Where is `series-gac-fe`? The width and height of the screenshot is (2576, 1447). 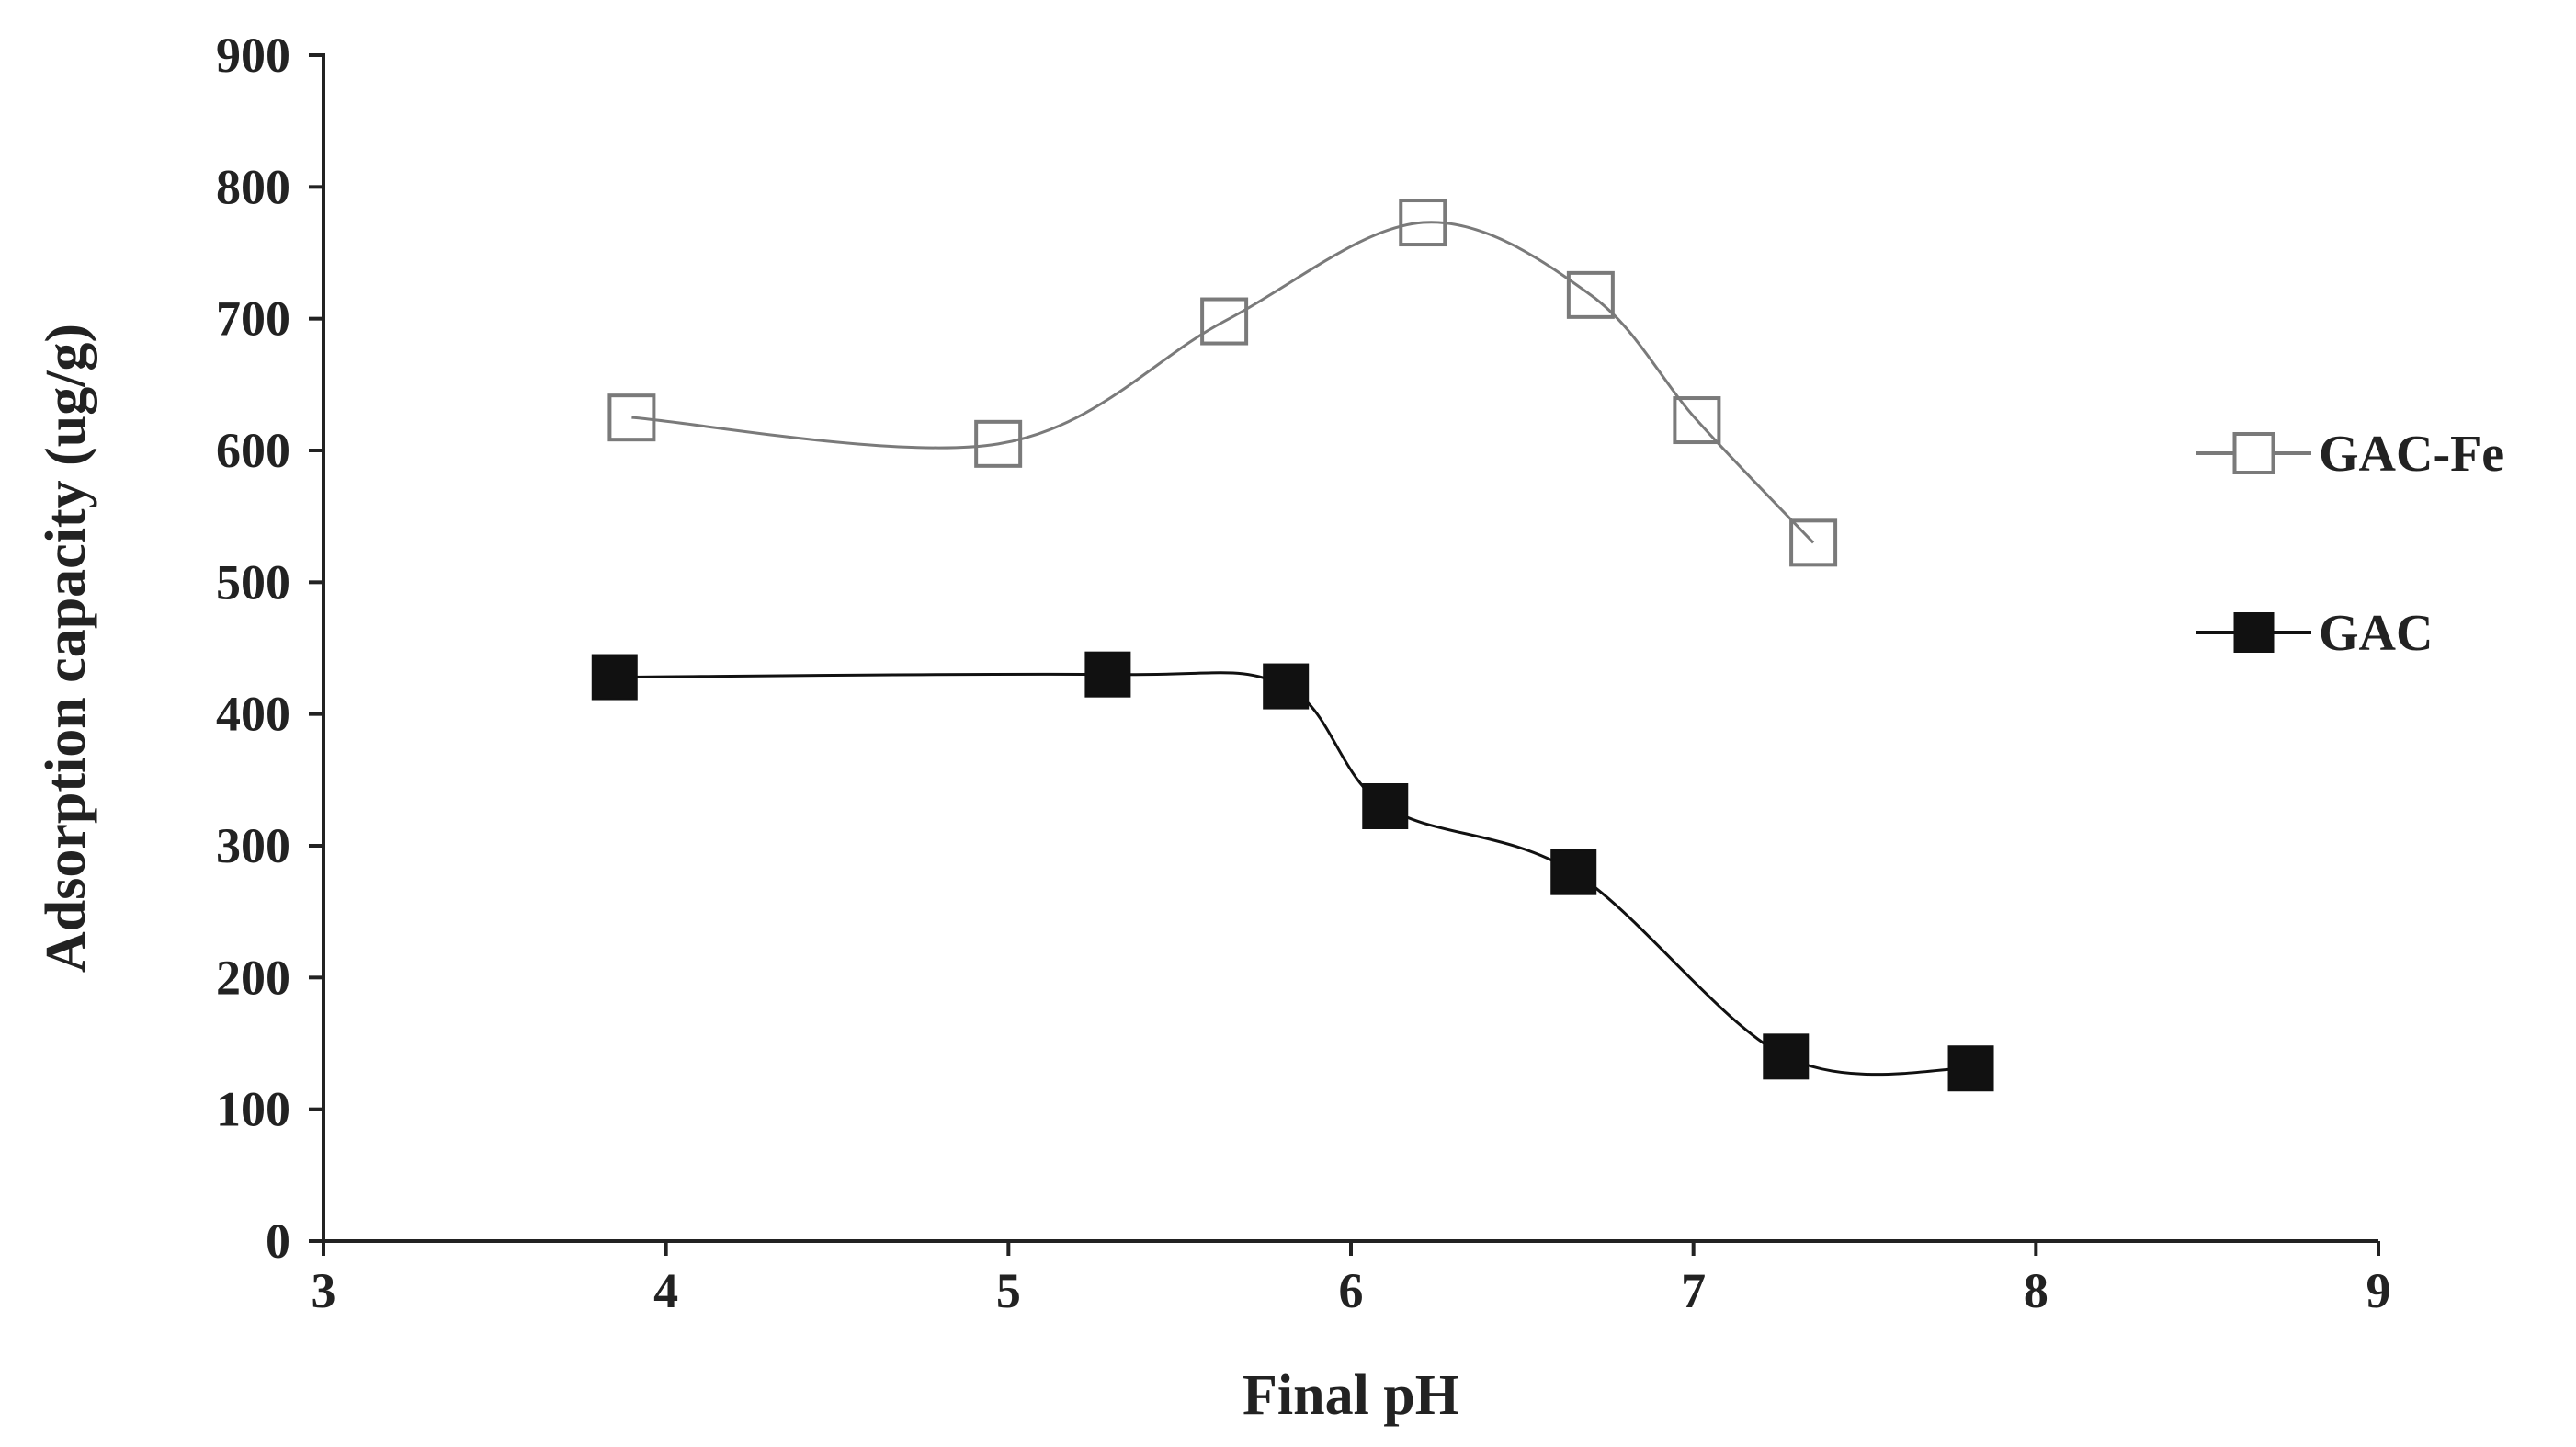 series-gac-fe is located at coordinates (1222, 383).